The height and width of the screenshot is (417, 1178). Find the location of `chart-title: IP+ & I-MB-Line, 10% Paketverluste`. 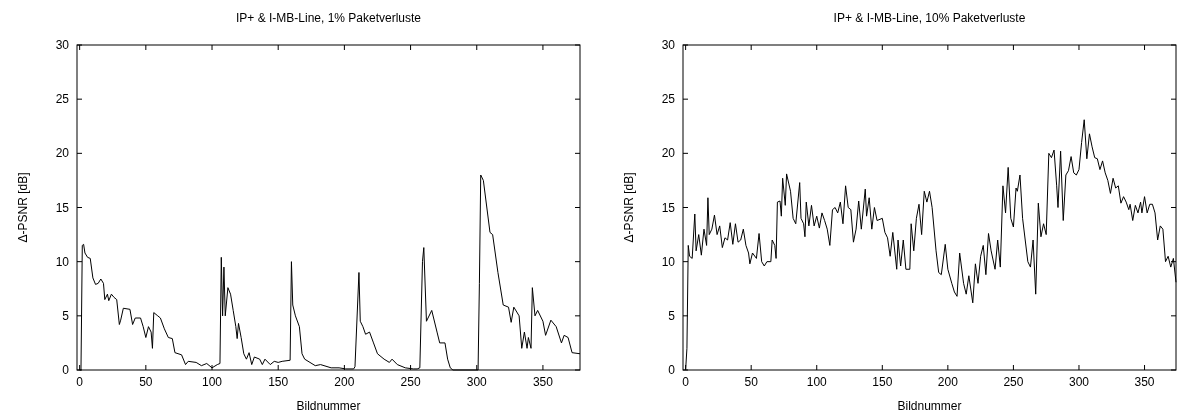

chart-title: IP+ & I-MB-Line, 10% Paketverluste is located at coordinates (929, 18).